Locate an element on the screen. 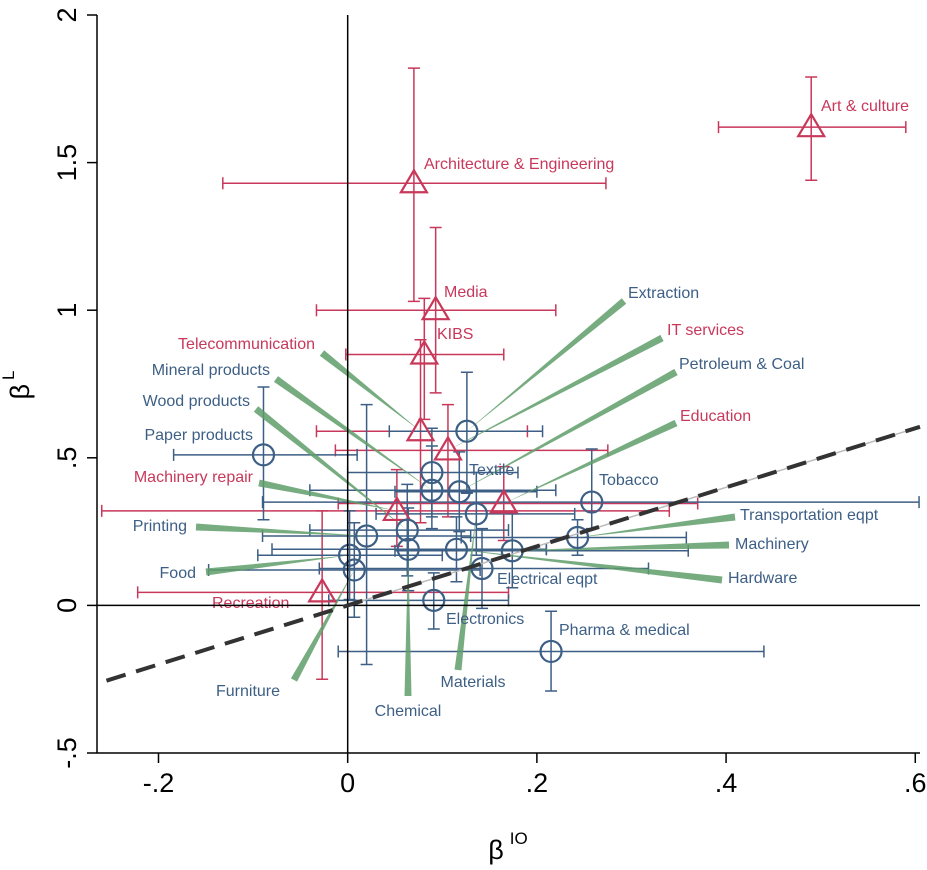 The width and height of the screenshot is (927, 870). point-label: Extraction is located at coordinates (663, 293).